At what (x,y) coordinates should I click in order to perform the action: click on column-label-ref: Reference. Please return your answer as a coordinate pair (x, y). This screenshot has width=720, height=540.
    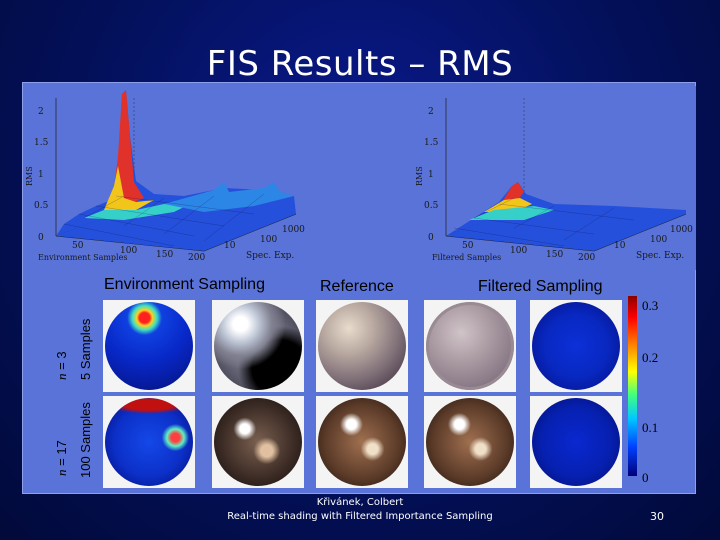
    Looking at the image, I should click on (357, 286).